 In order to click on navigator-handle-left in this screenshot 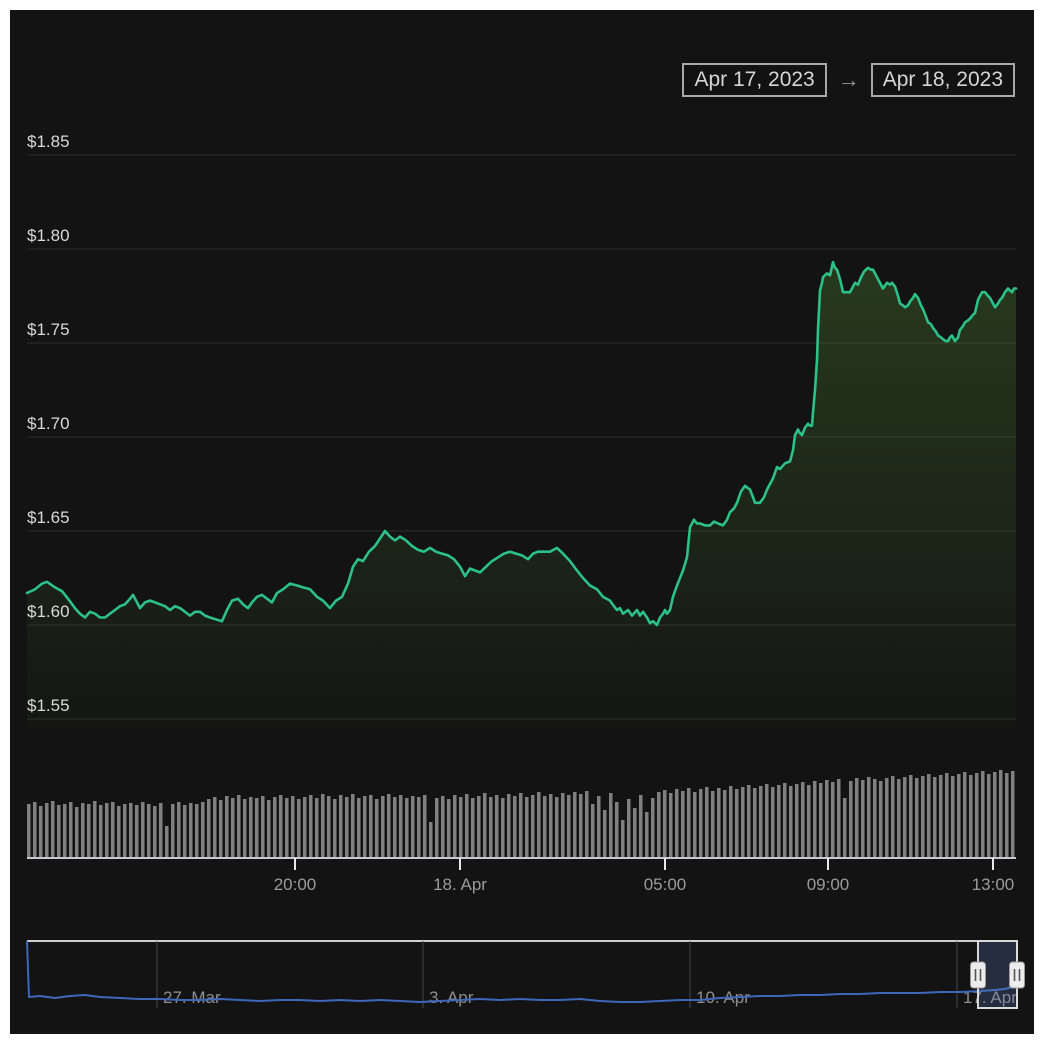, I will do `click(978, 975)`.